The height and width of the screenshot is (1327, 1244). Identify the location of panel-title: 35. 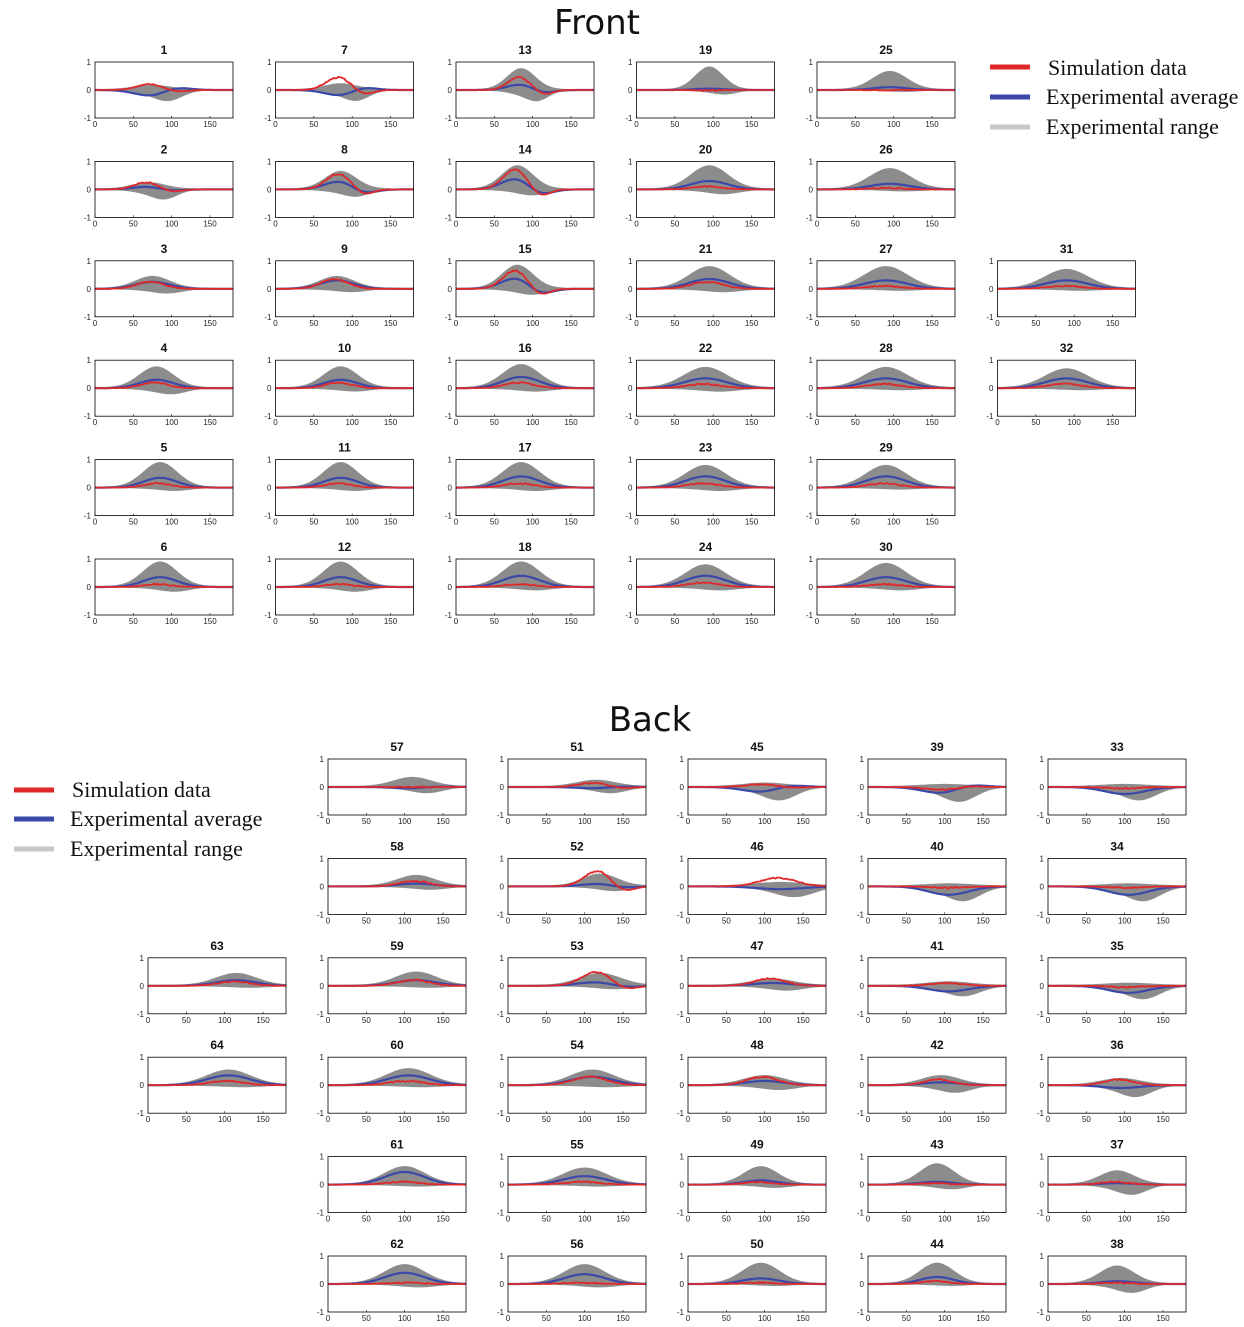
(1117, 946).